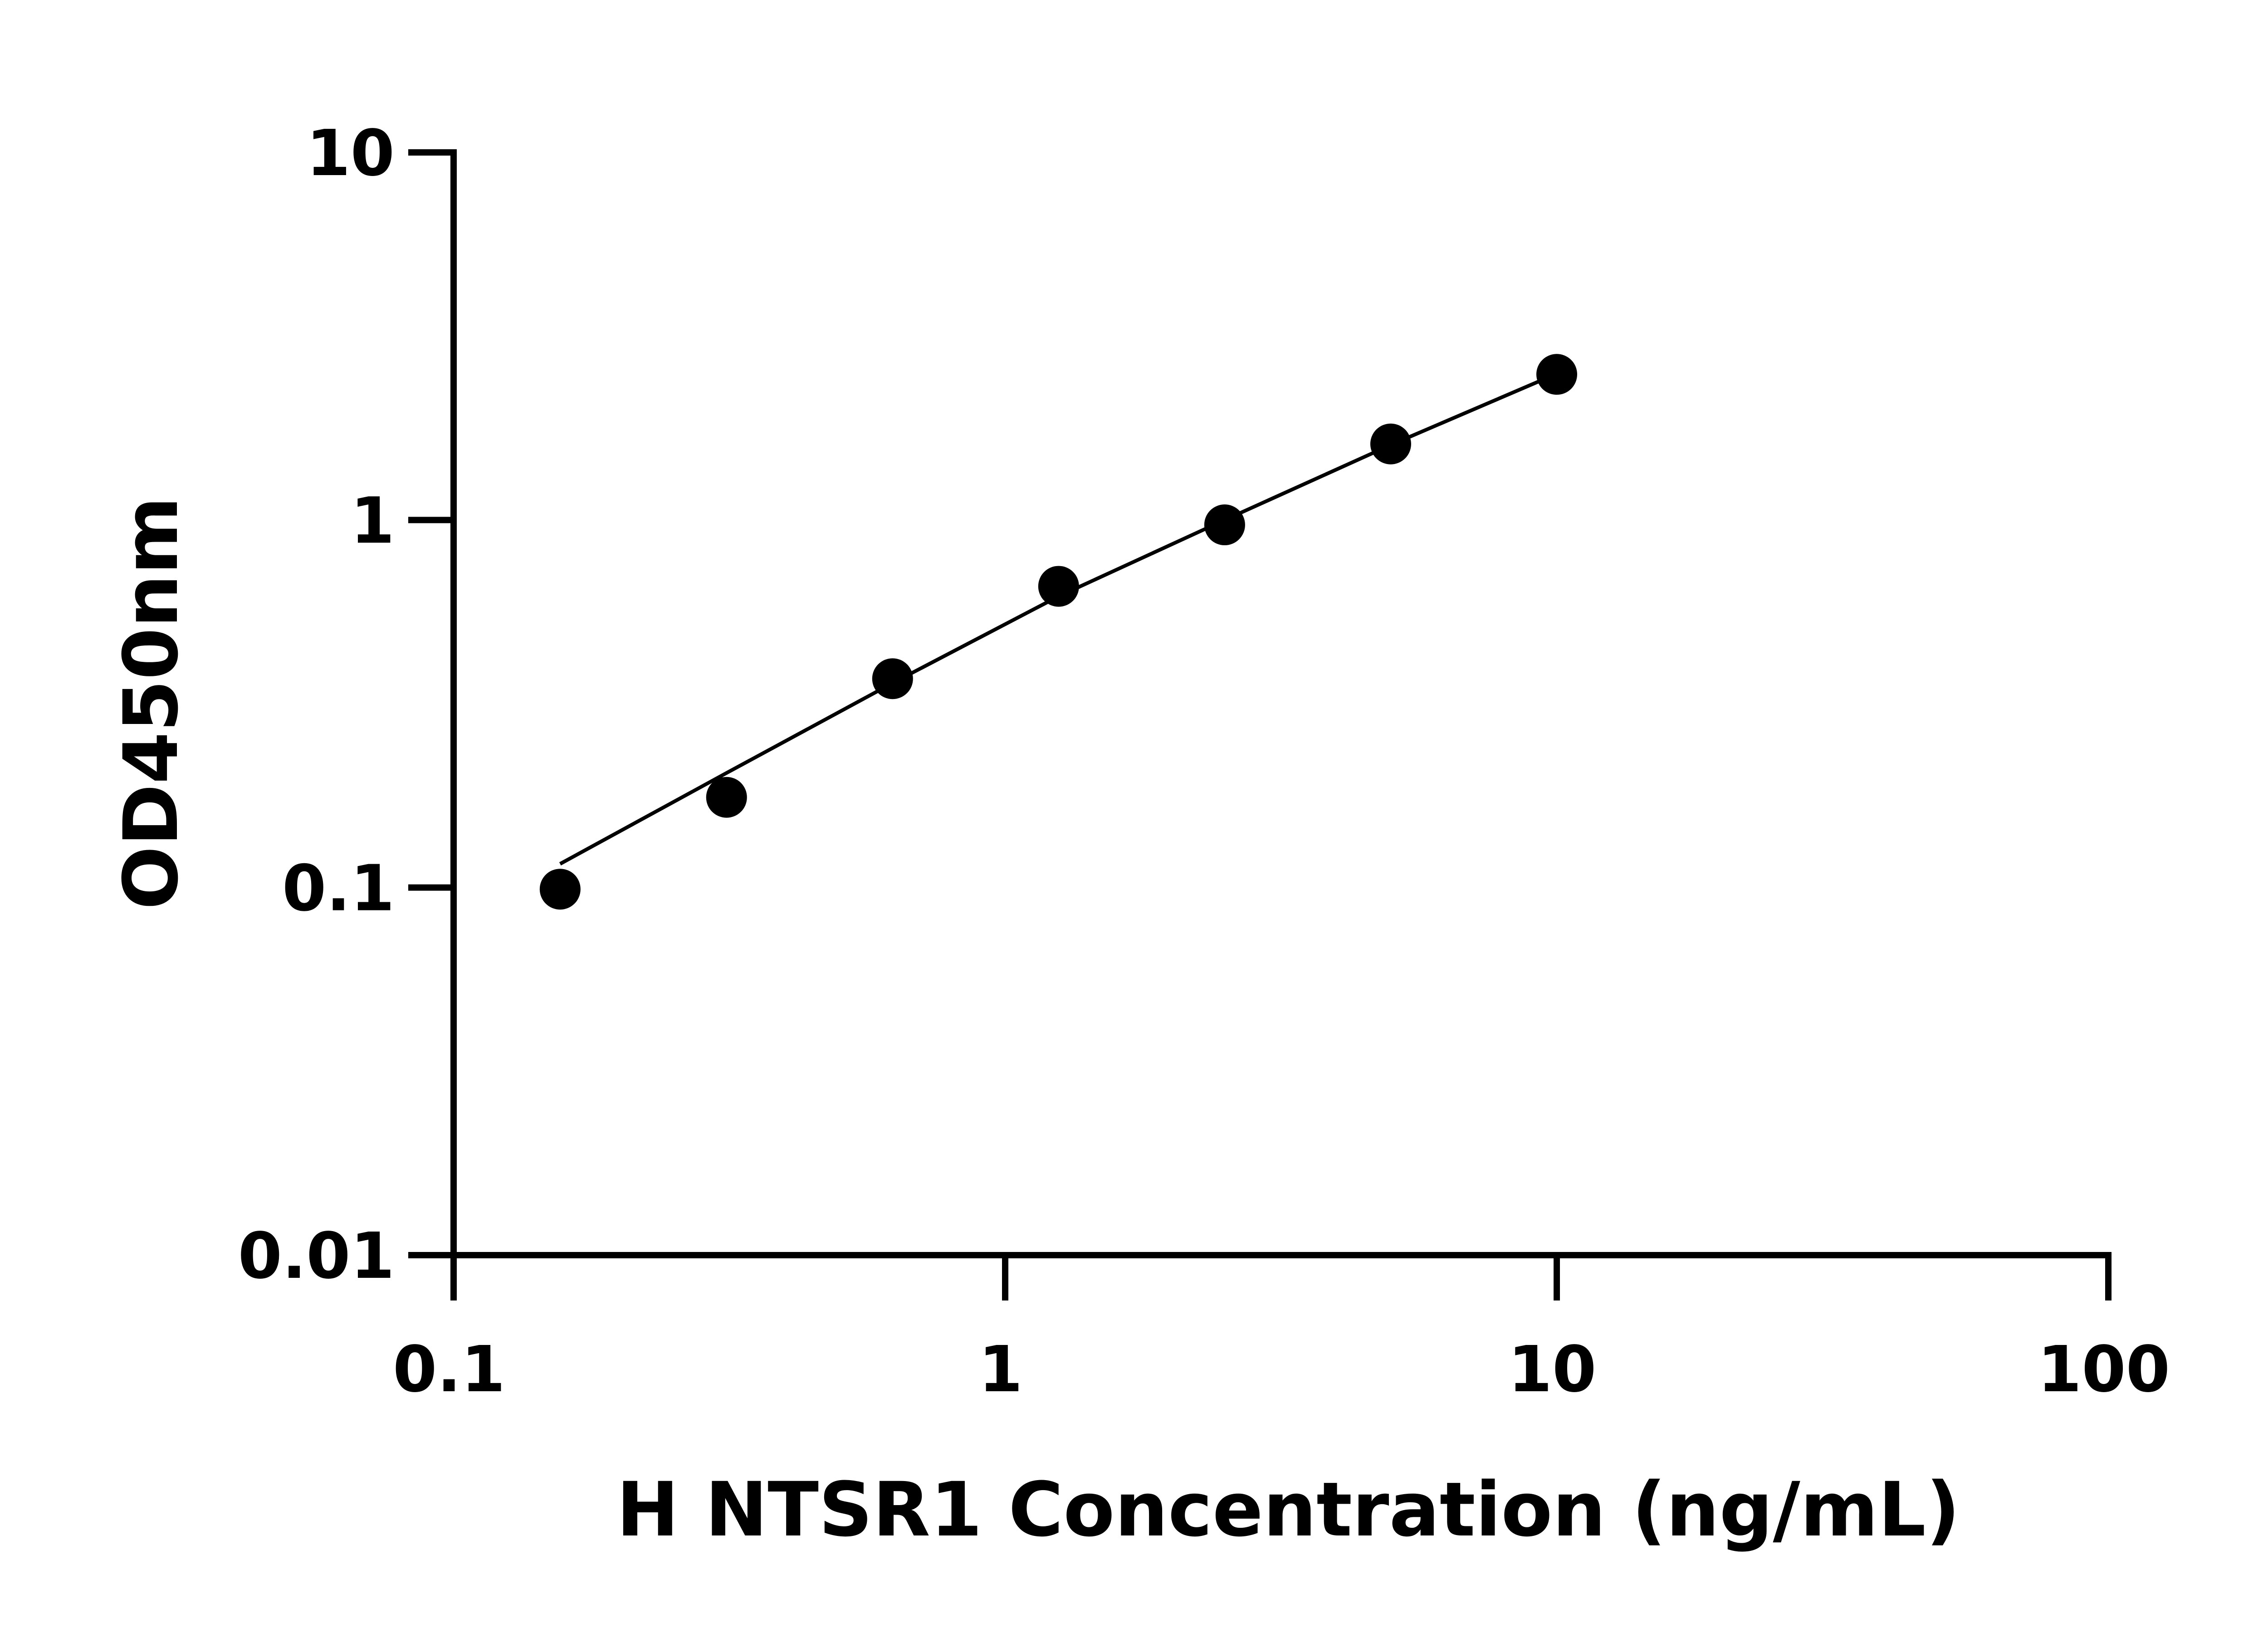 The image size is (2268, 1633). I want to click on y-tick-label: 10, so click(351, 154).